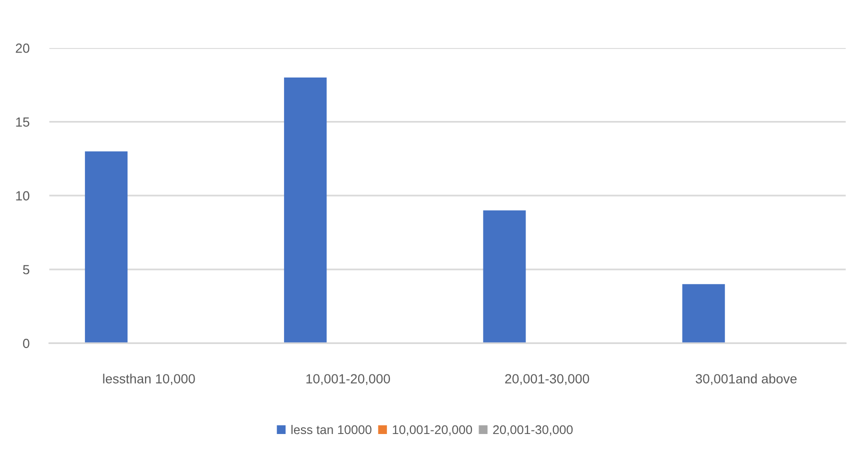 The width and height of the screenshot is (850, 457). I want to click on y-tick-label: 0, so click(26, 343).